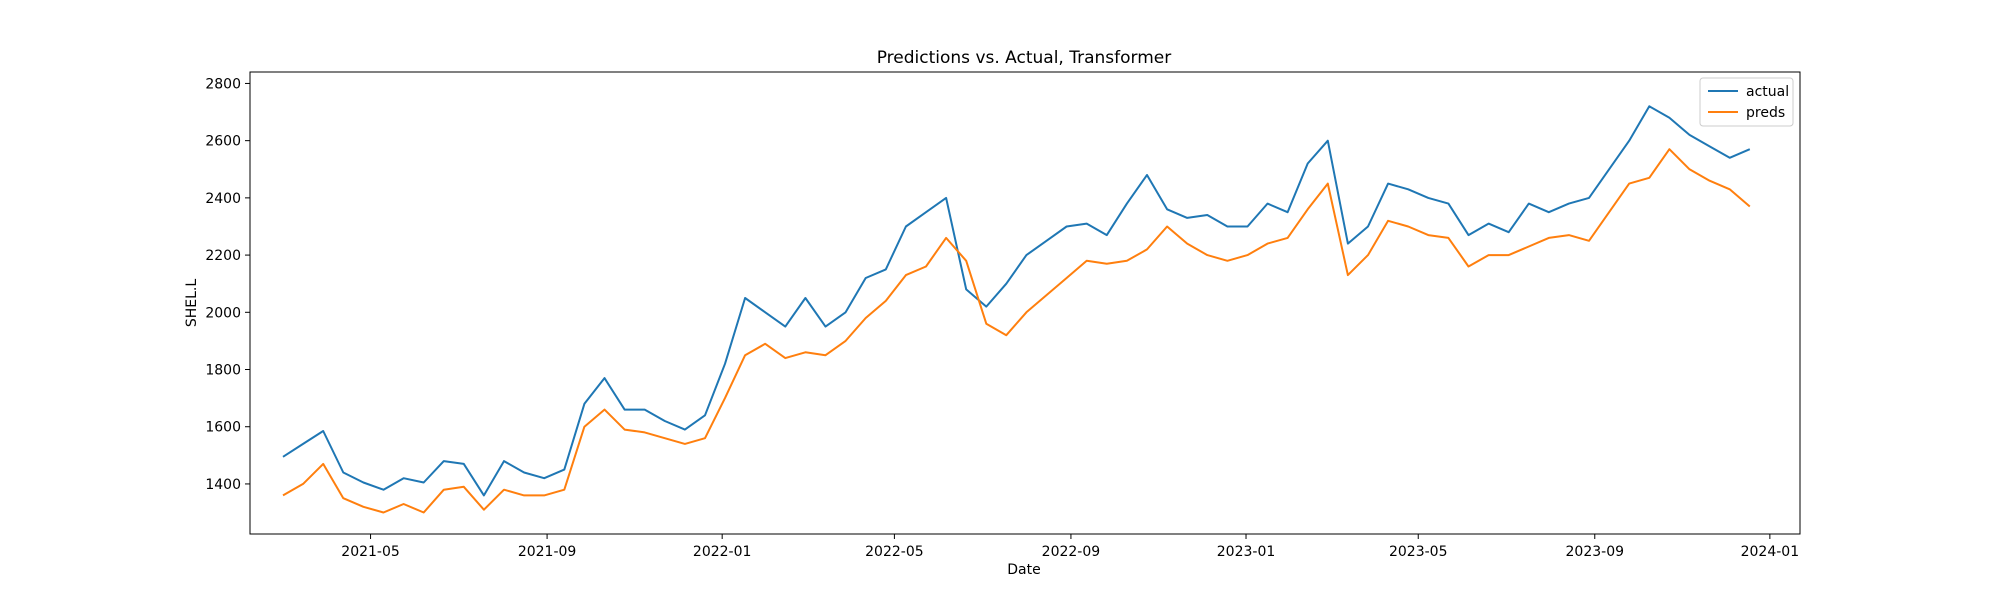 The height and width of the screenshot is (600, 2000). I want to click on legend-label-preds: preds, so click(1765, 113).